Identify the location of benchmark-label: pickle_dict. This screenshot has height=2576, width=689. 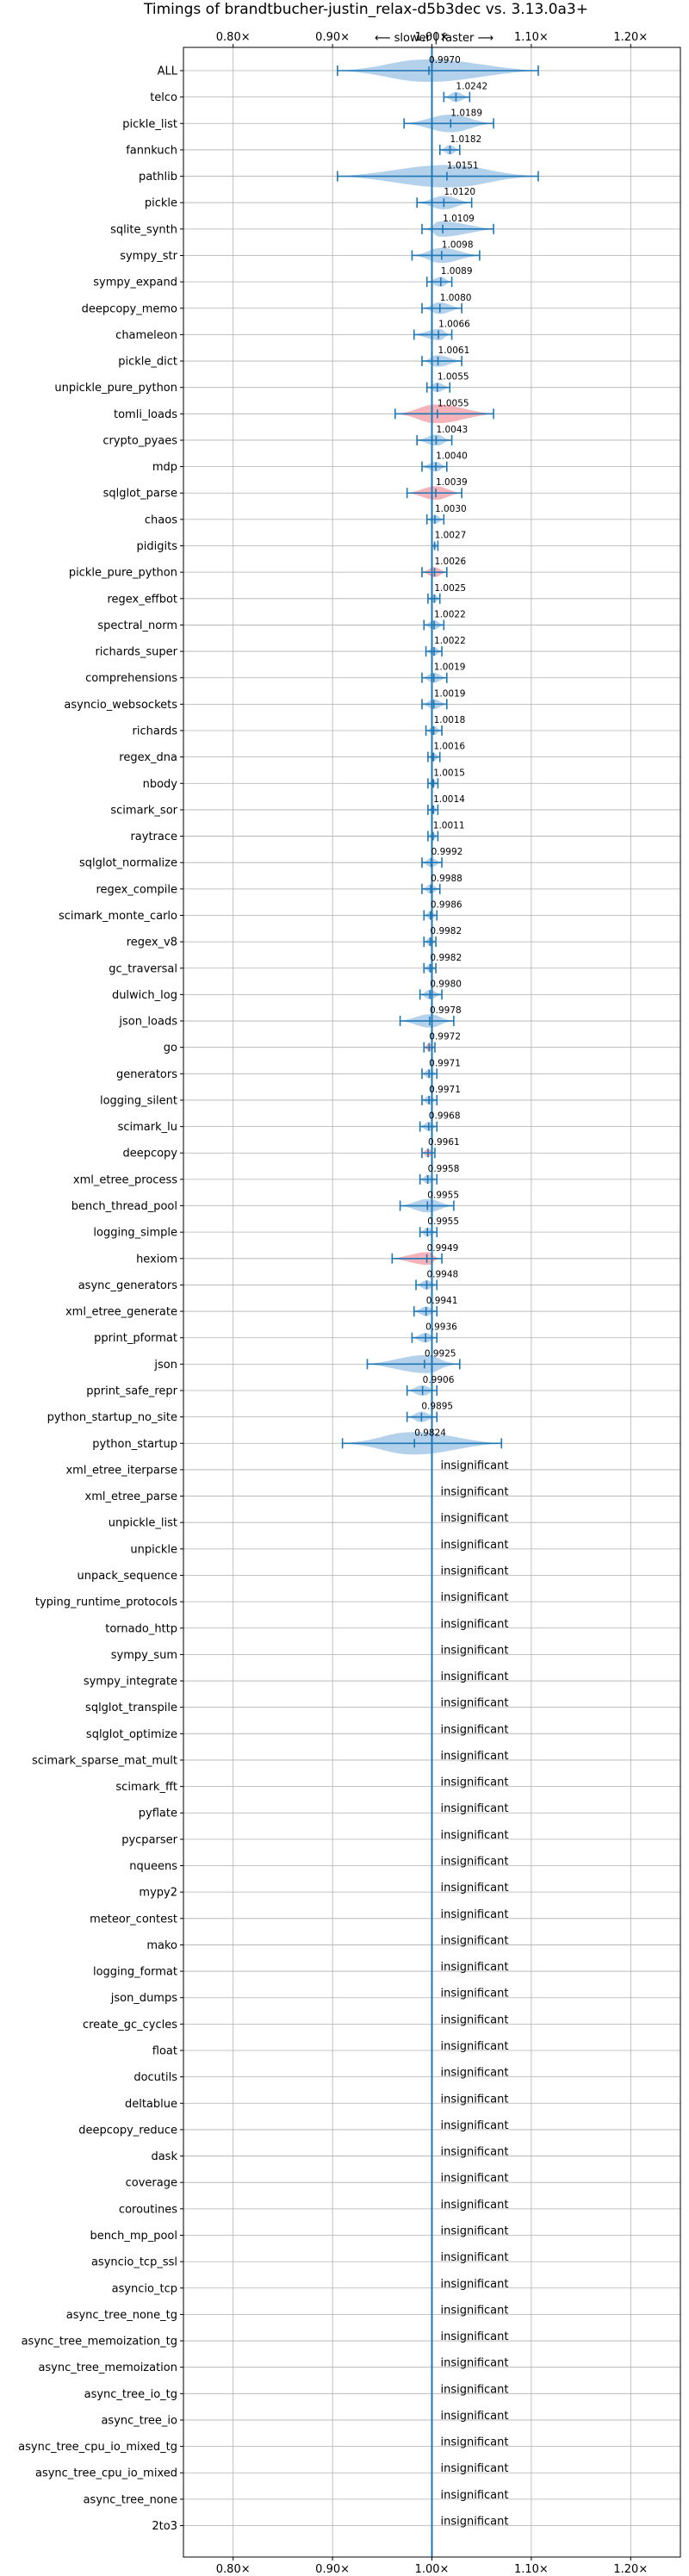
(147, 363).